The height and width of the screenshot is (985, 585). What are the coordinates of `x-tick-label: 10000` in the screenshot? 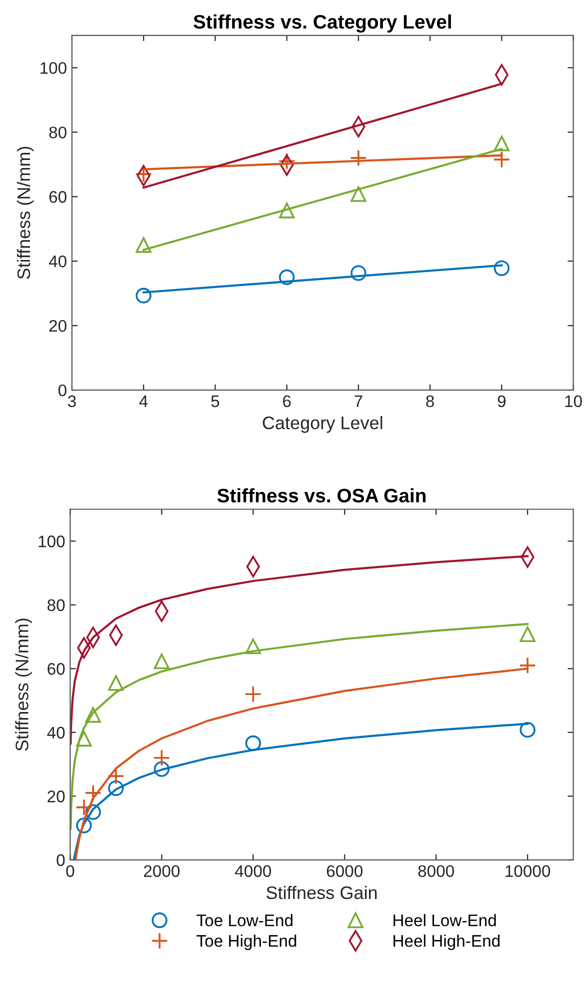 It's located at (528, 871).